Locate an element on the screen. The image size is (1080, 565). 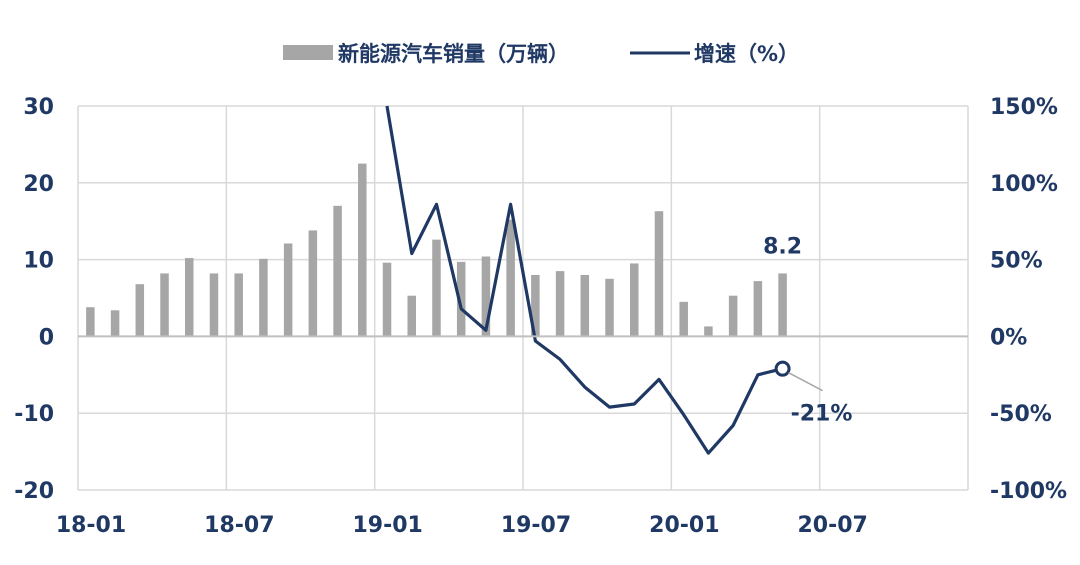
y-right-tick-label: 150% is located at coordinates (1024, 107).